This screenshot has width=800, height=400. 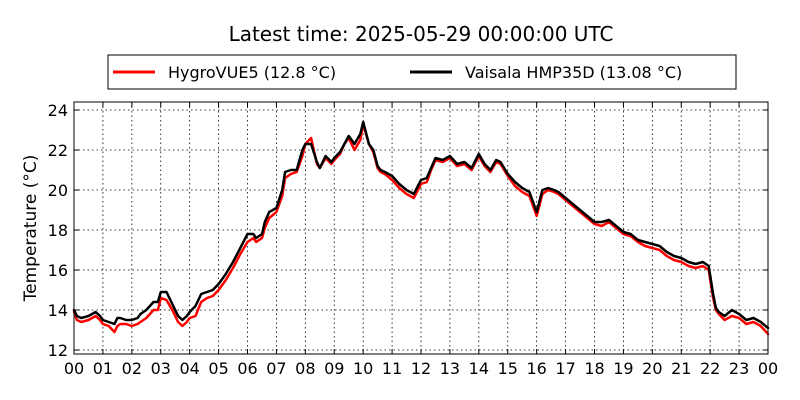 What do you see at coordinates (421, 368) in the screenshot?
I see `x-tick-label: 12` at bounding box center [421, 368].